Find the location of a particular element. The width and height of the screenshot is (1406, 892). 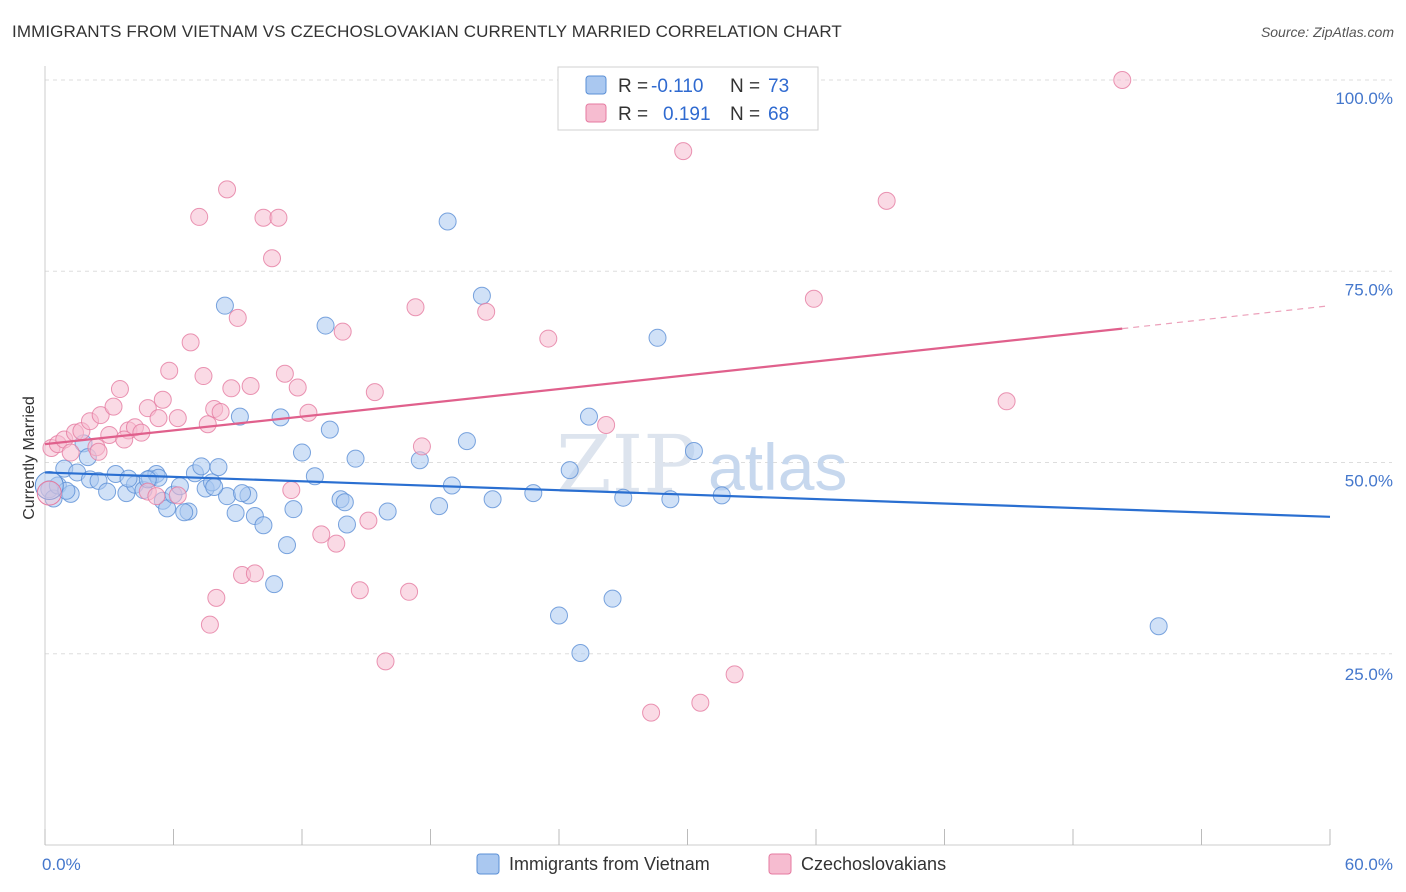

bottom-legend-swatch-blue is located at coordinates (488, 864).